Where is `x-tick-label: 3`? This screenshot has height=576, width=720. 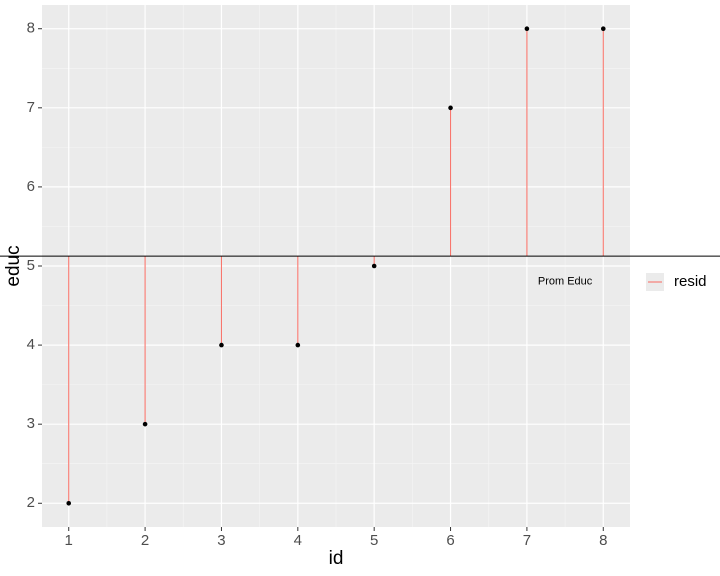 x-tick-label: 3 is located at coordinates (221, 540).